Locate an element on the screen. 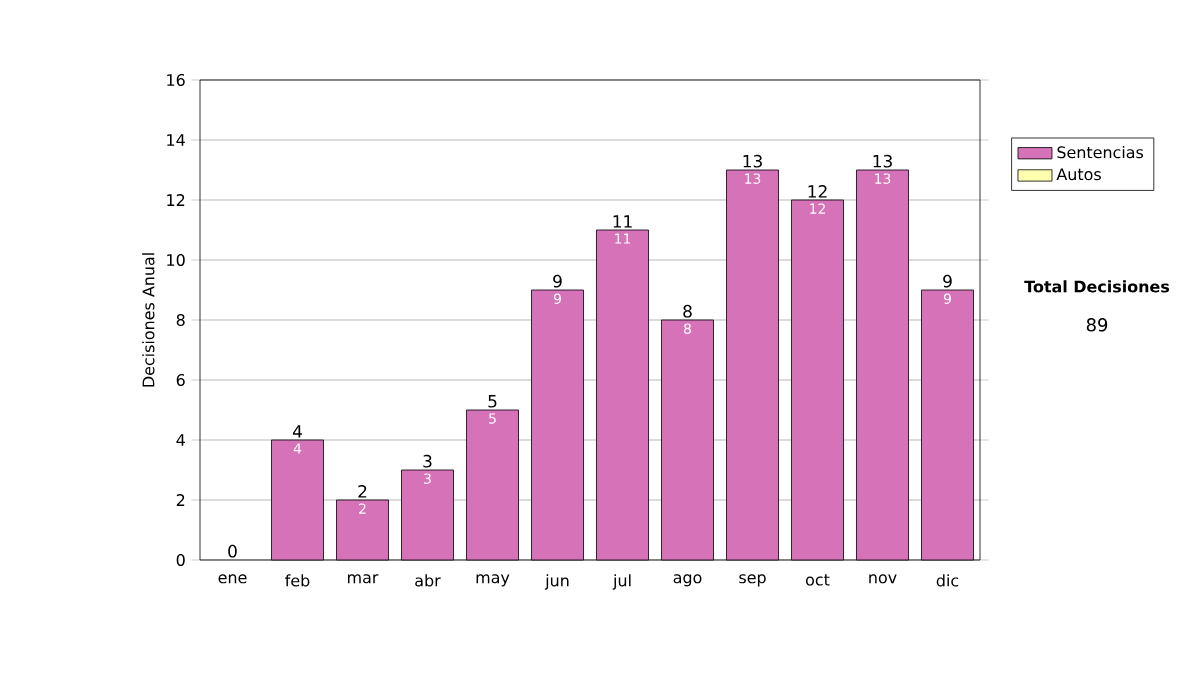  total-label: 2 is located at coordinates (362, 491).